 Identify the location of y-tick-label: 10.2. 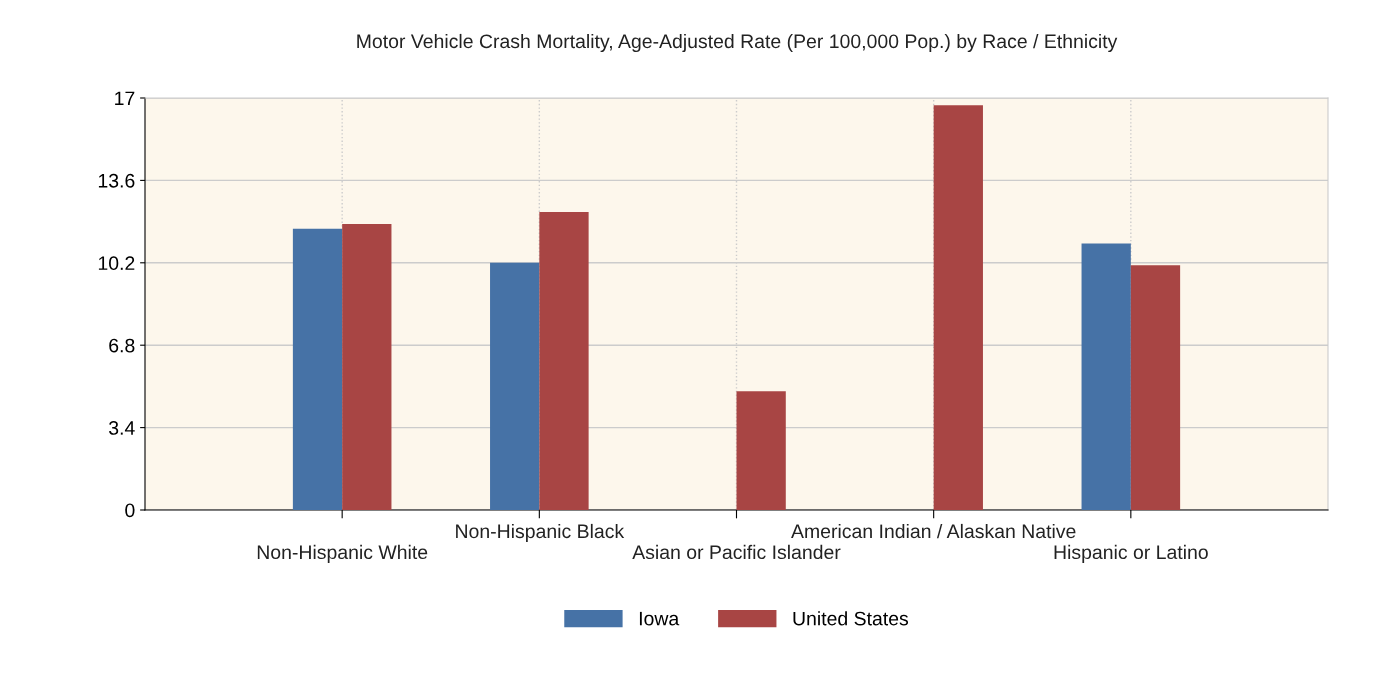
(116, 263).